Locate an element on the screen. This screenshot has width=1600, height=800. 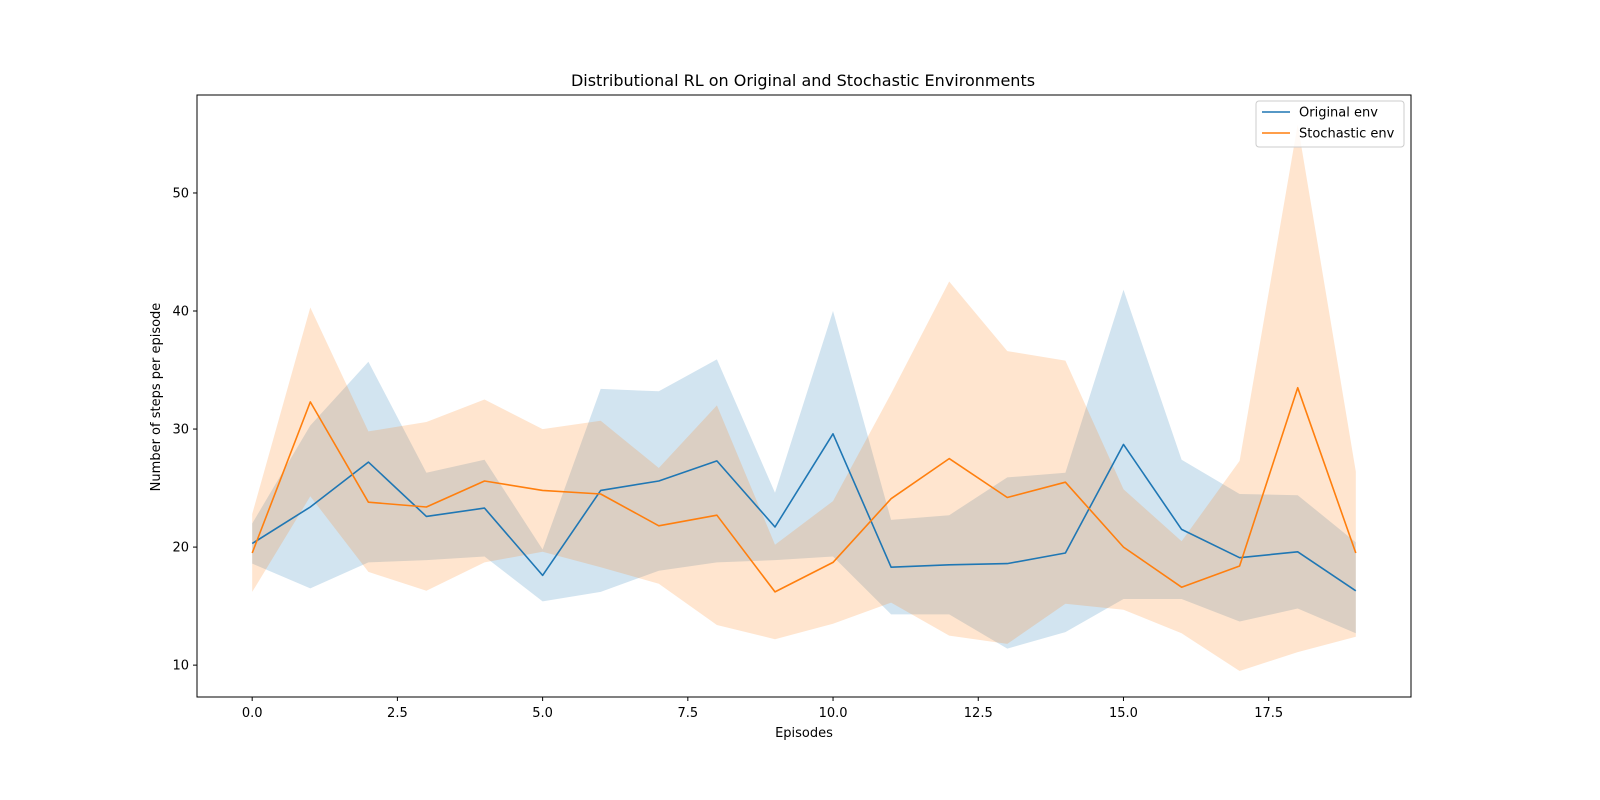
x-axis-ticks: 0.0 2.5 5.0 7.5 10.0 12.5 15.0 17.5 is located at coordinates (762, 709).